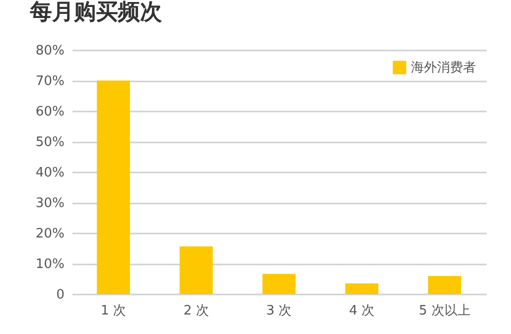 The height and width of the screenshot is (334, 511). Describe the element at coordinates (50, 51) in the screenshot. I see `y-tick-label: 80%` at that location.